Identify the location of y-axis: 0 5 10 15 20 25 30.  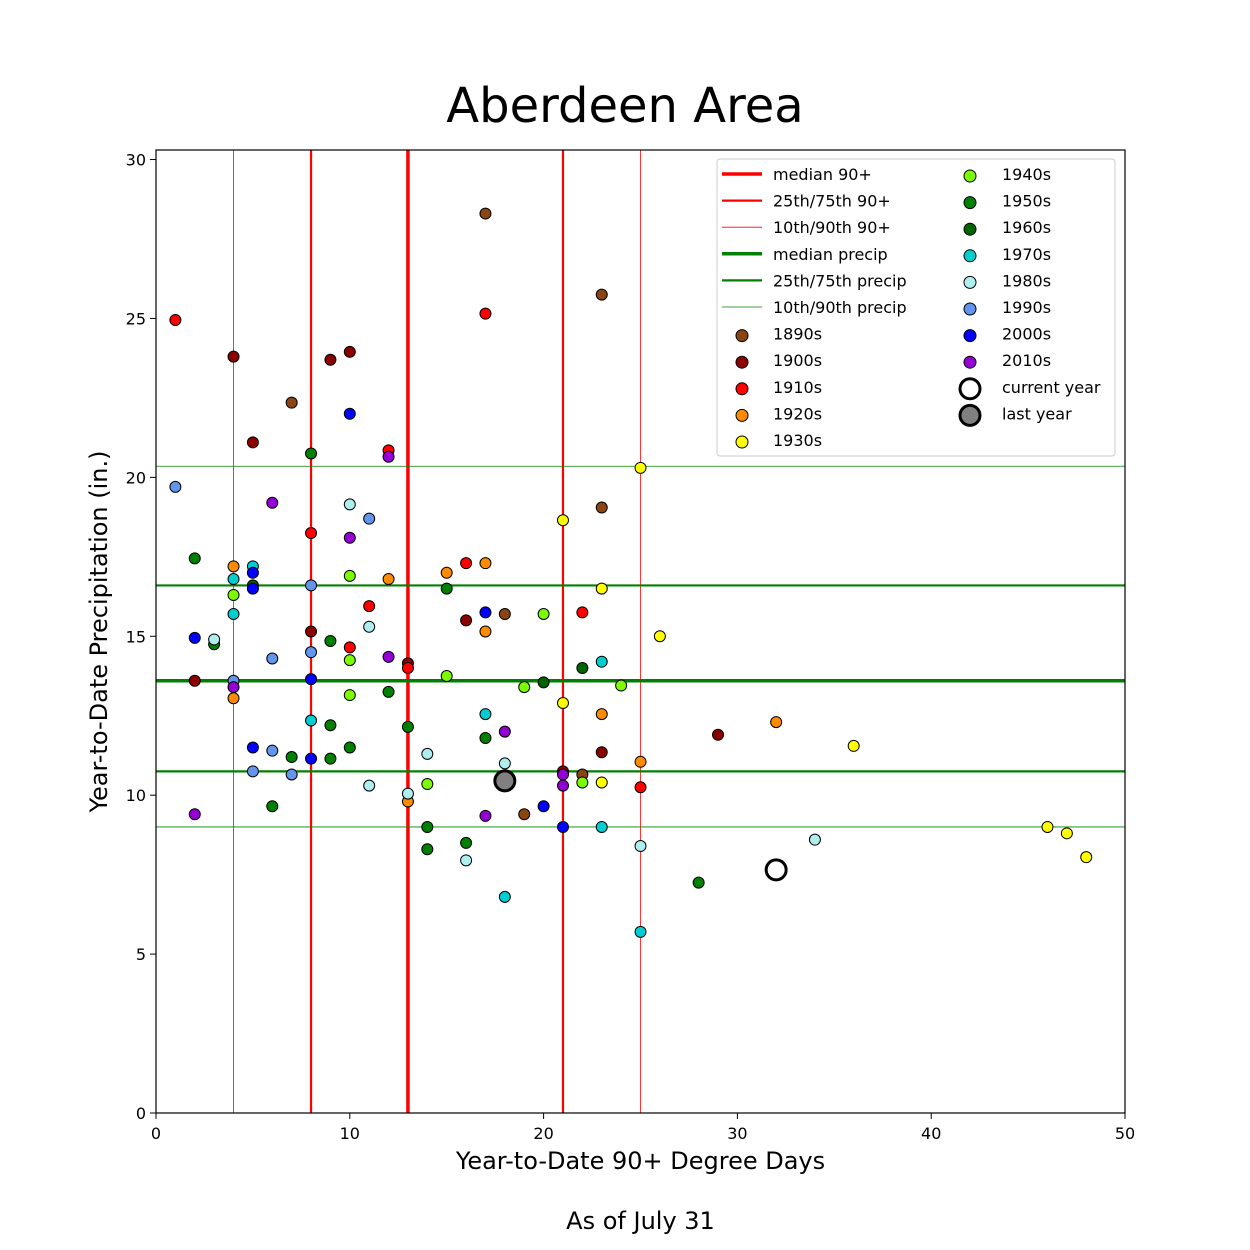
(141, 637).